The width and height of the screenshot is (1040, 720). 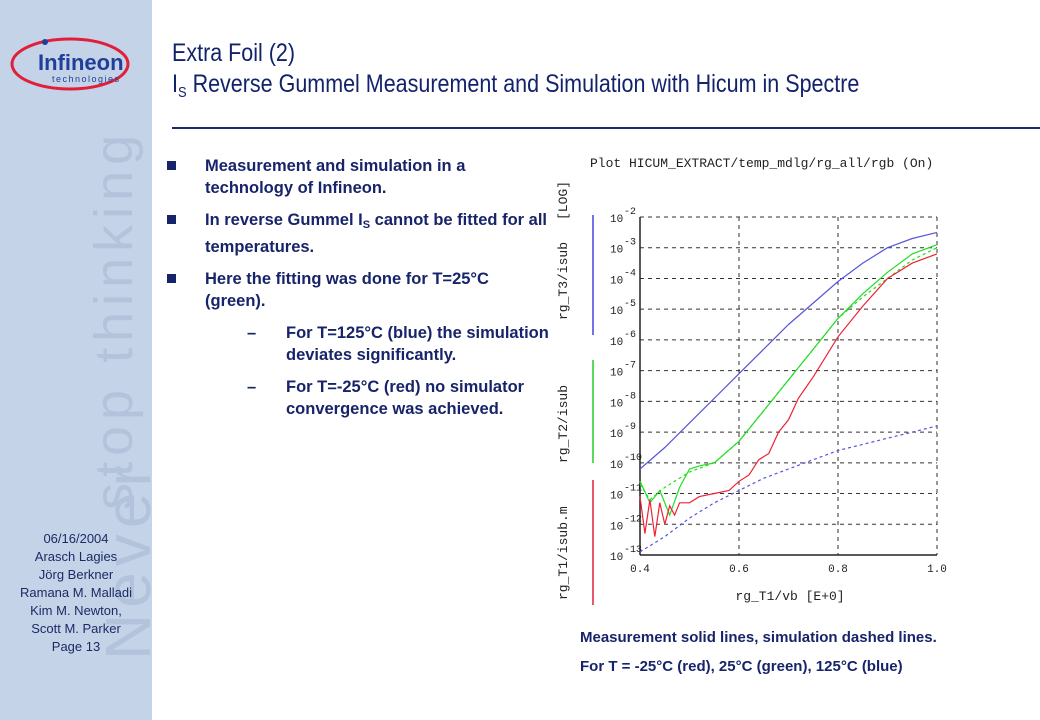 I want to click on watermark: Never stop thinking, so click(x=118, y=394).